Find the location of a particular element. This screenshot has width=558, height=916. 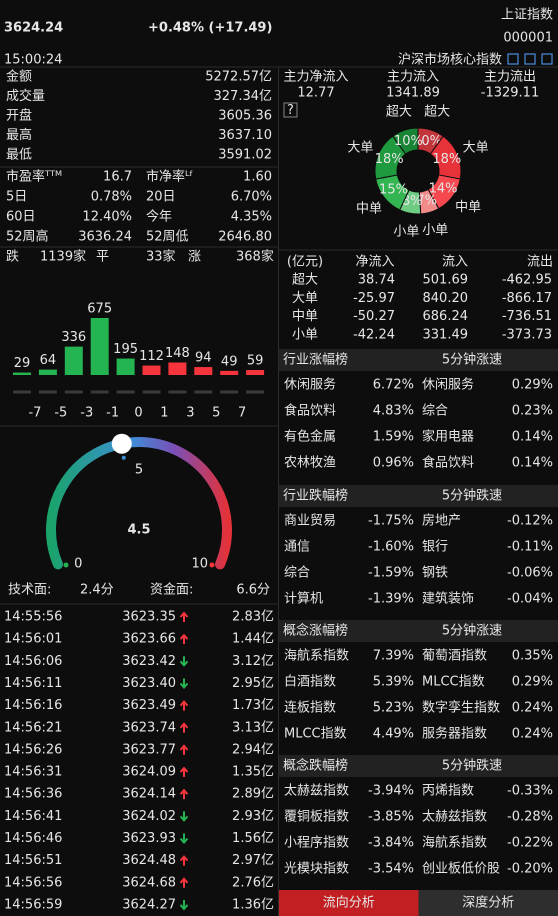

donut-name: 小单 is located at coordinates (435, 230).